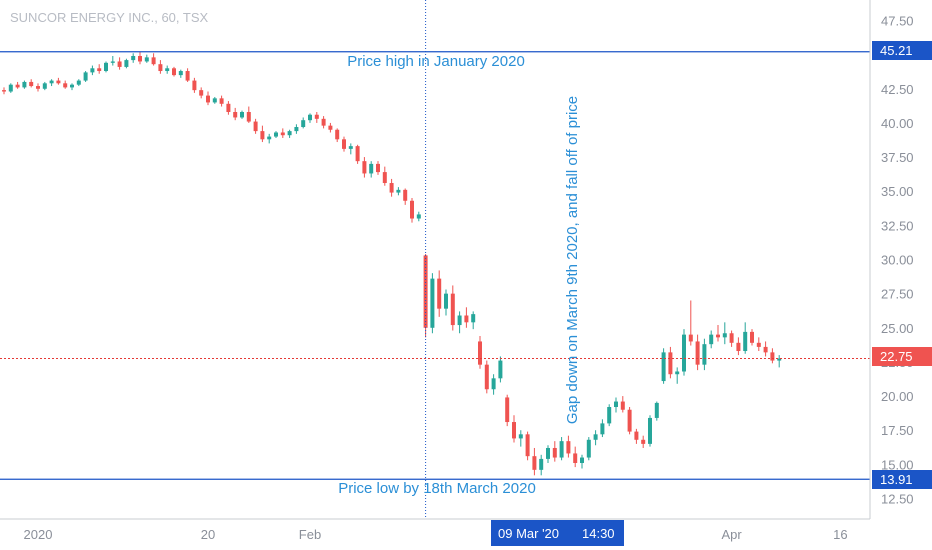 The width and height of the screenshot is (932, 550). What do you see at coordinates (897, 499) in the screenshot?
I see `y-tick-label: 12.50` at bounding box center [897, 499].